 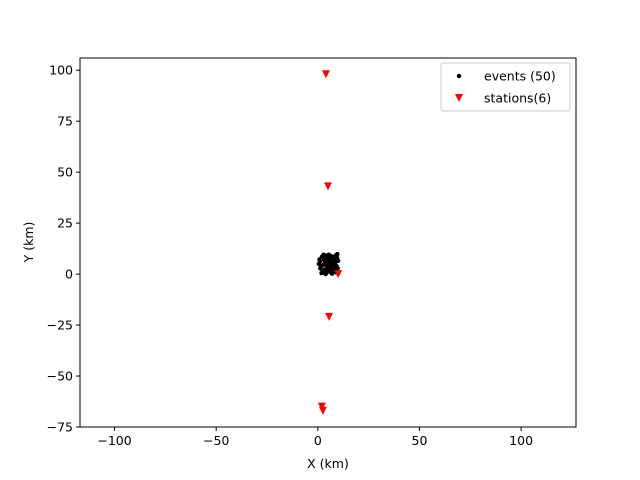 I want to click on series-stations, so click(x=330, y=242).